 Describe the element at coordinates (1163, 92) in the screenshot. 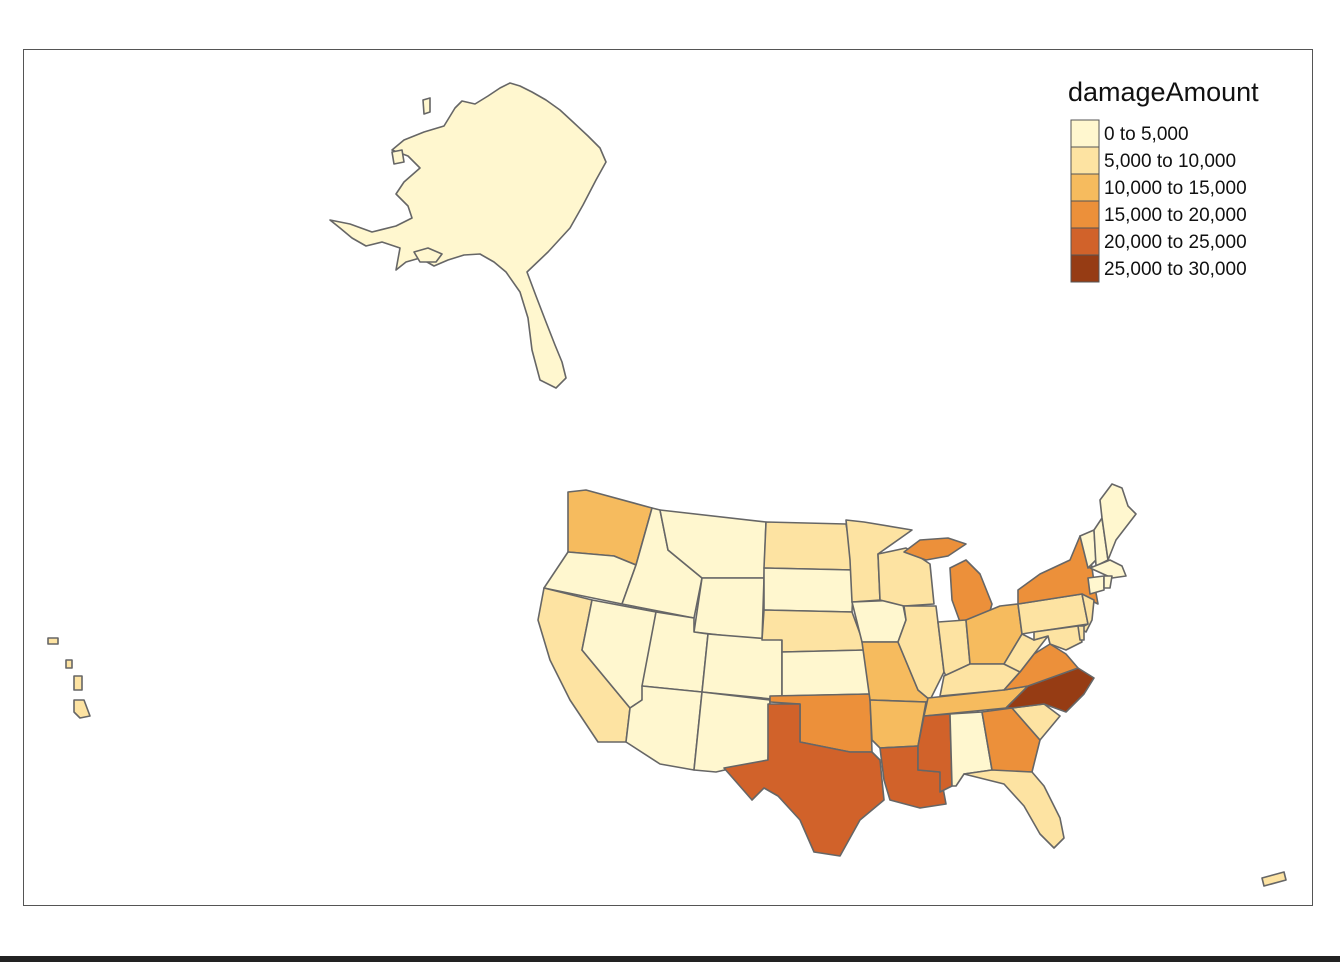

I see `legend-title: damageAmount` at that location.